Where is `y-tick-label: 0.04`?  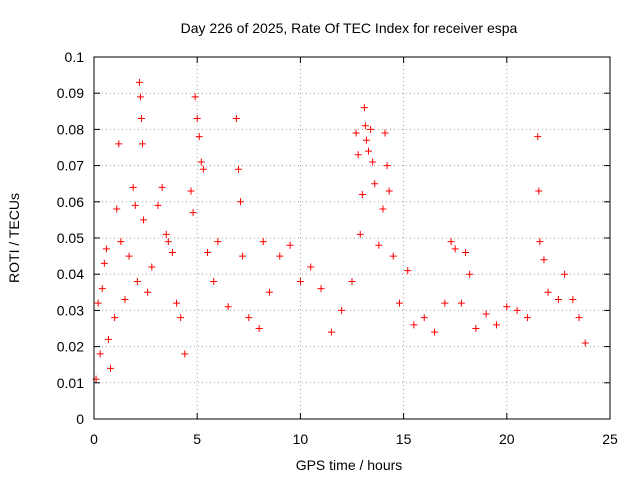 y-tick-label: 0.04 is located at coordinates (70, 274).